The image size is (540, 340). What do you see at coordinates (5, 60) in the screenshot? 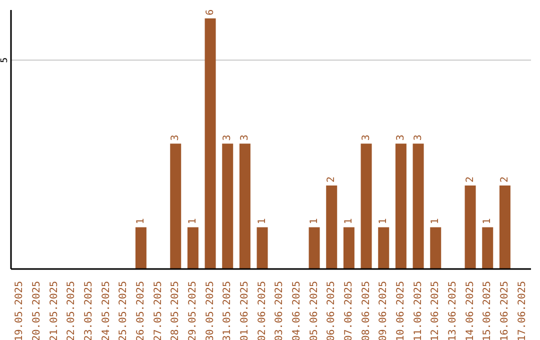
I see `y-tick-label: 5` at bounding box center [5, 60].